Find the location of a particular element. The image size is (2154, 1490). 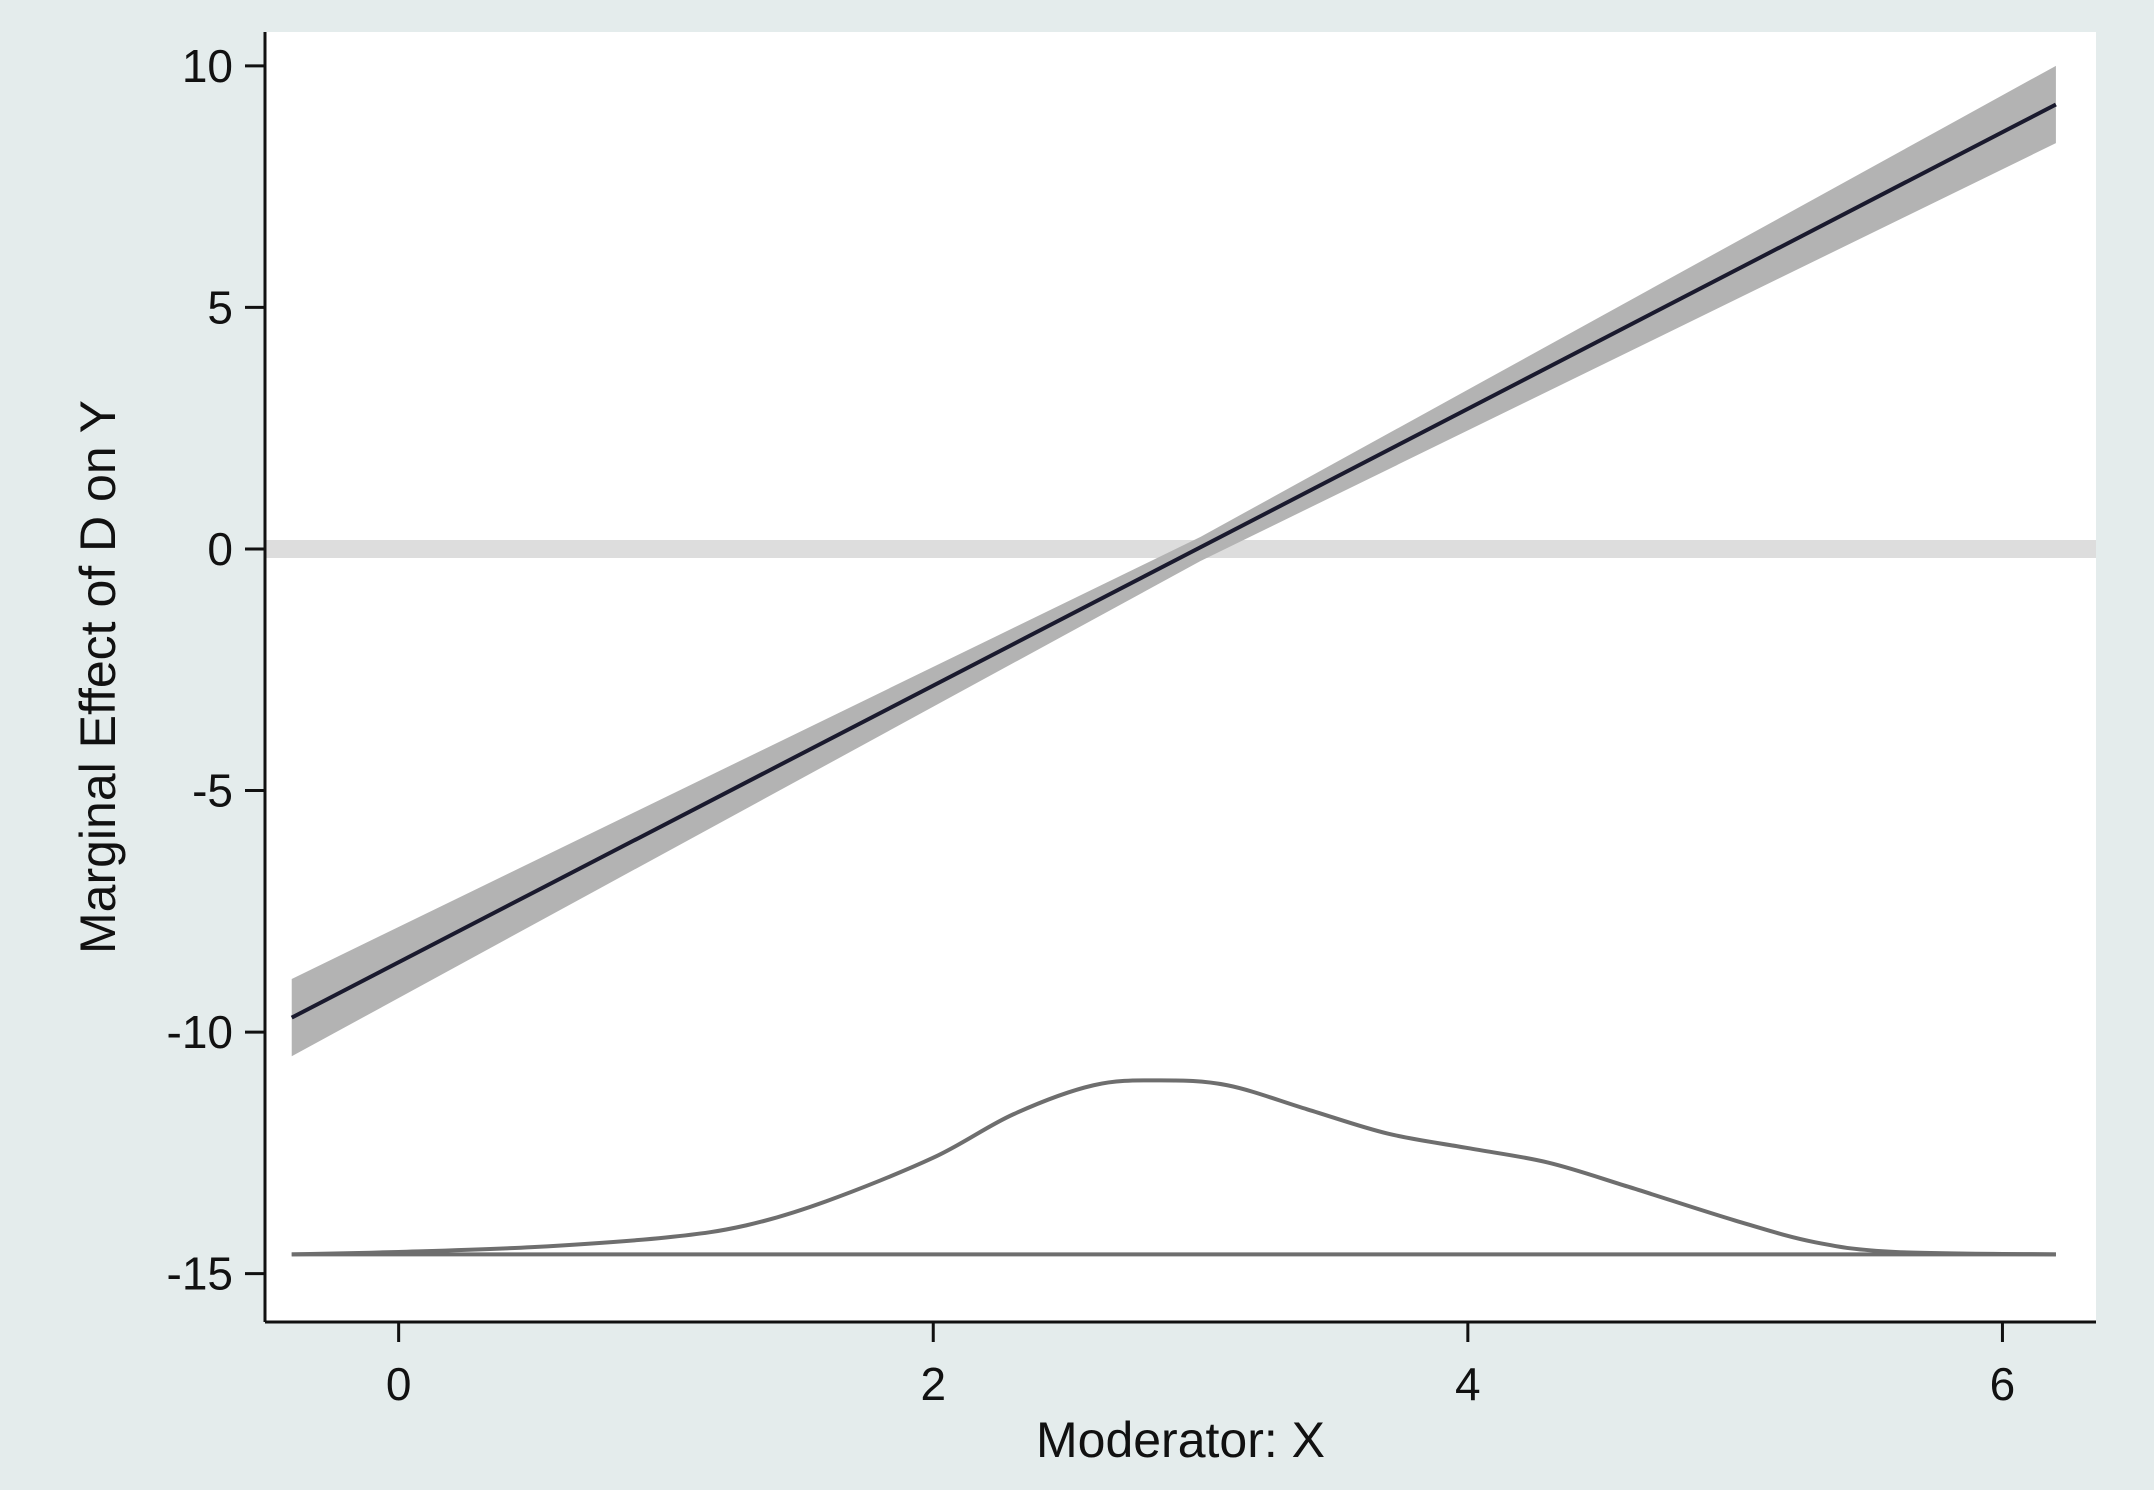

y-tick-label: 0 is located at coordinates (220, 549).